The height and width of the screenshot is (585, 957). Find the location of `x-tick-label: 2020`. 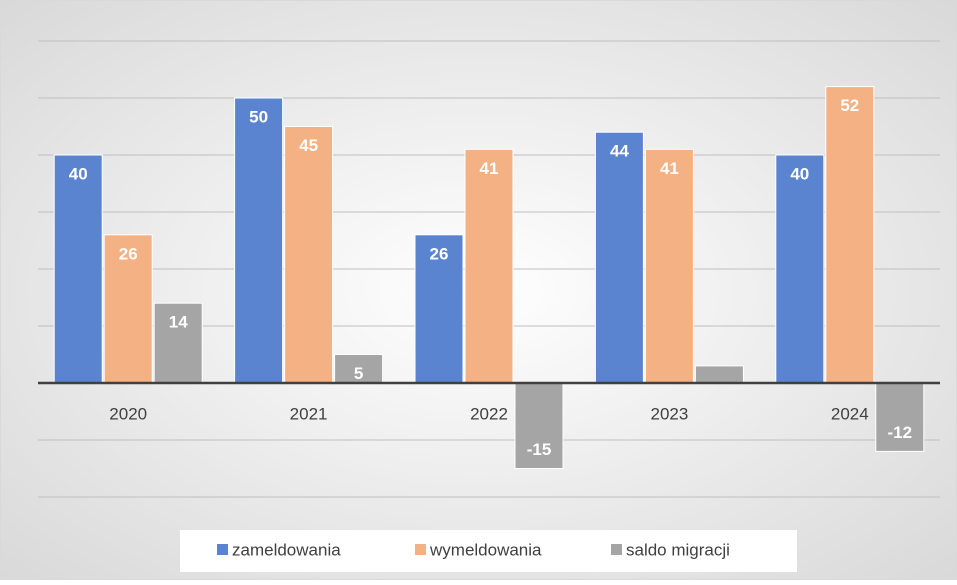

x-tick-label: 2020 is located at coordinates (128, 413).